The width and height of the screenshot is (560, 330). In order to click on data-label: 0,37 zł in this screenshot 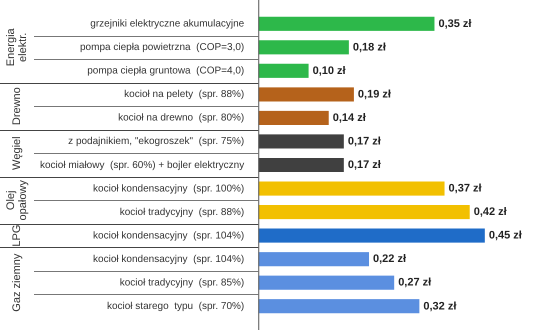, I will do `click(465, 188)`.